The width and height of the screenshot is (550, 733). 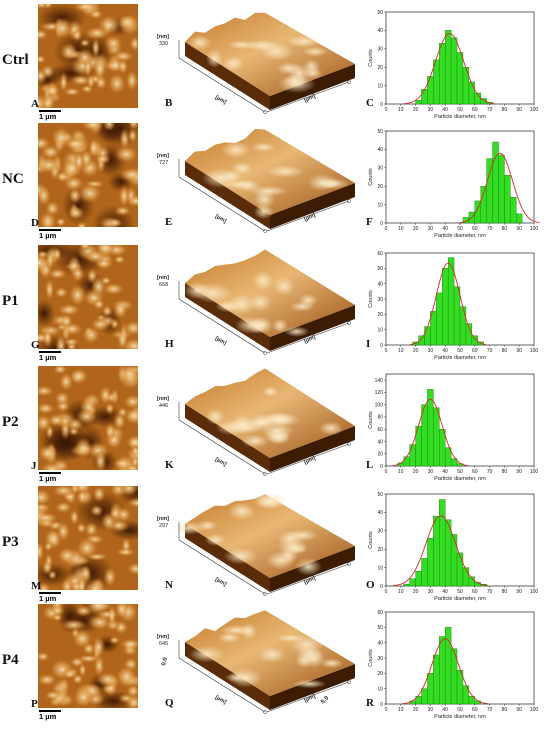 What do you see at coordinates (309, 698) in the screenshot?
I see `y-axis-unit: [µm]` at bounding box center [309, 698].